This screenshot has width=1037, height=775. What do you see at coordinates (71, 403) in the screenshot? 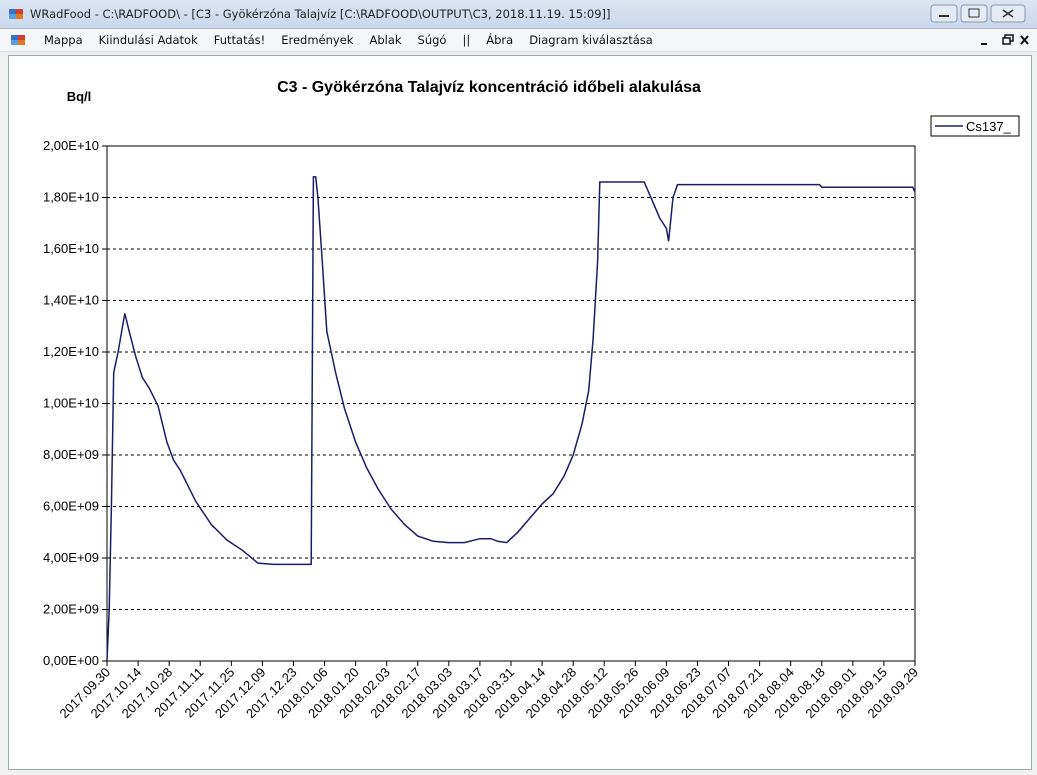
I see `y-tick-label: 1,00E+10` at bounding box center [71, 403].